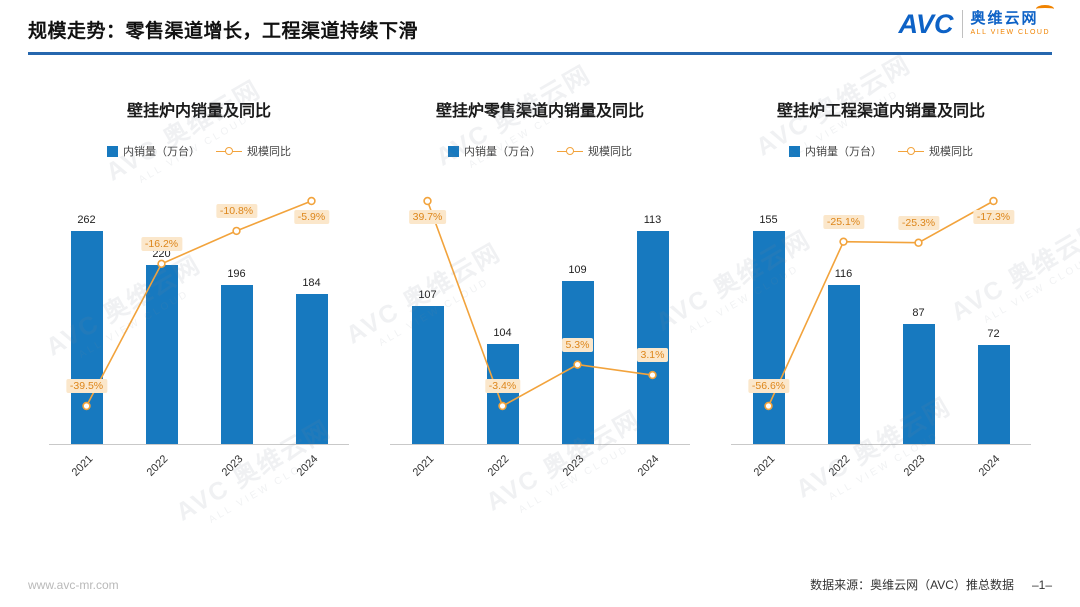 Image resolution: width=1080 pixels, height=607 pixels. Describe the element at coordinates (652, 220) in the screenshot. I see `bar-value-label: 113` at that location.